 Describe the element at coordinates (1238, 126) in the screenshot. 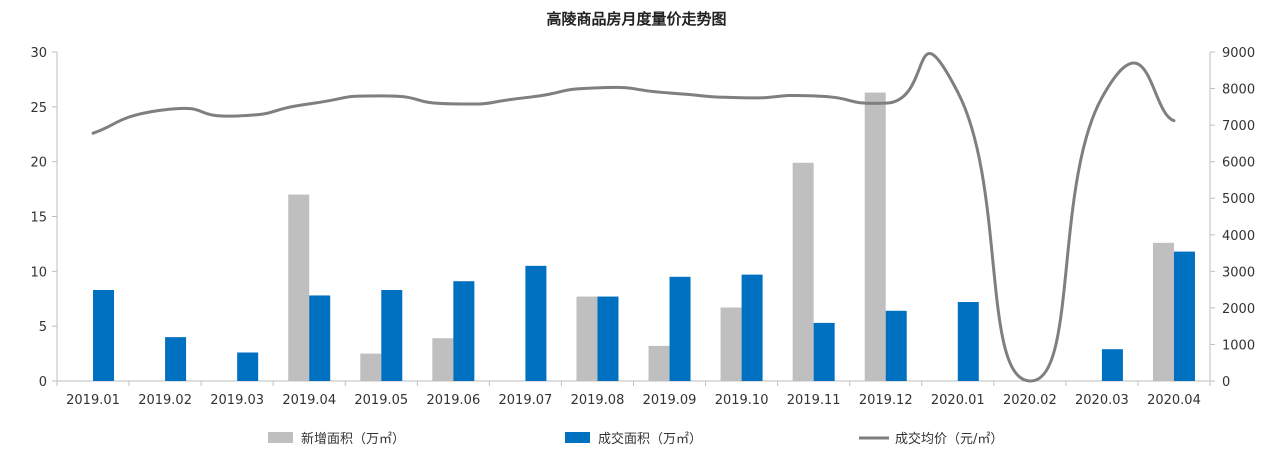

I see `right-tick-label: 7000` at that location.